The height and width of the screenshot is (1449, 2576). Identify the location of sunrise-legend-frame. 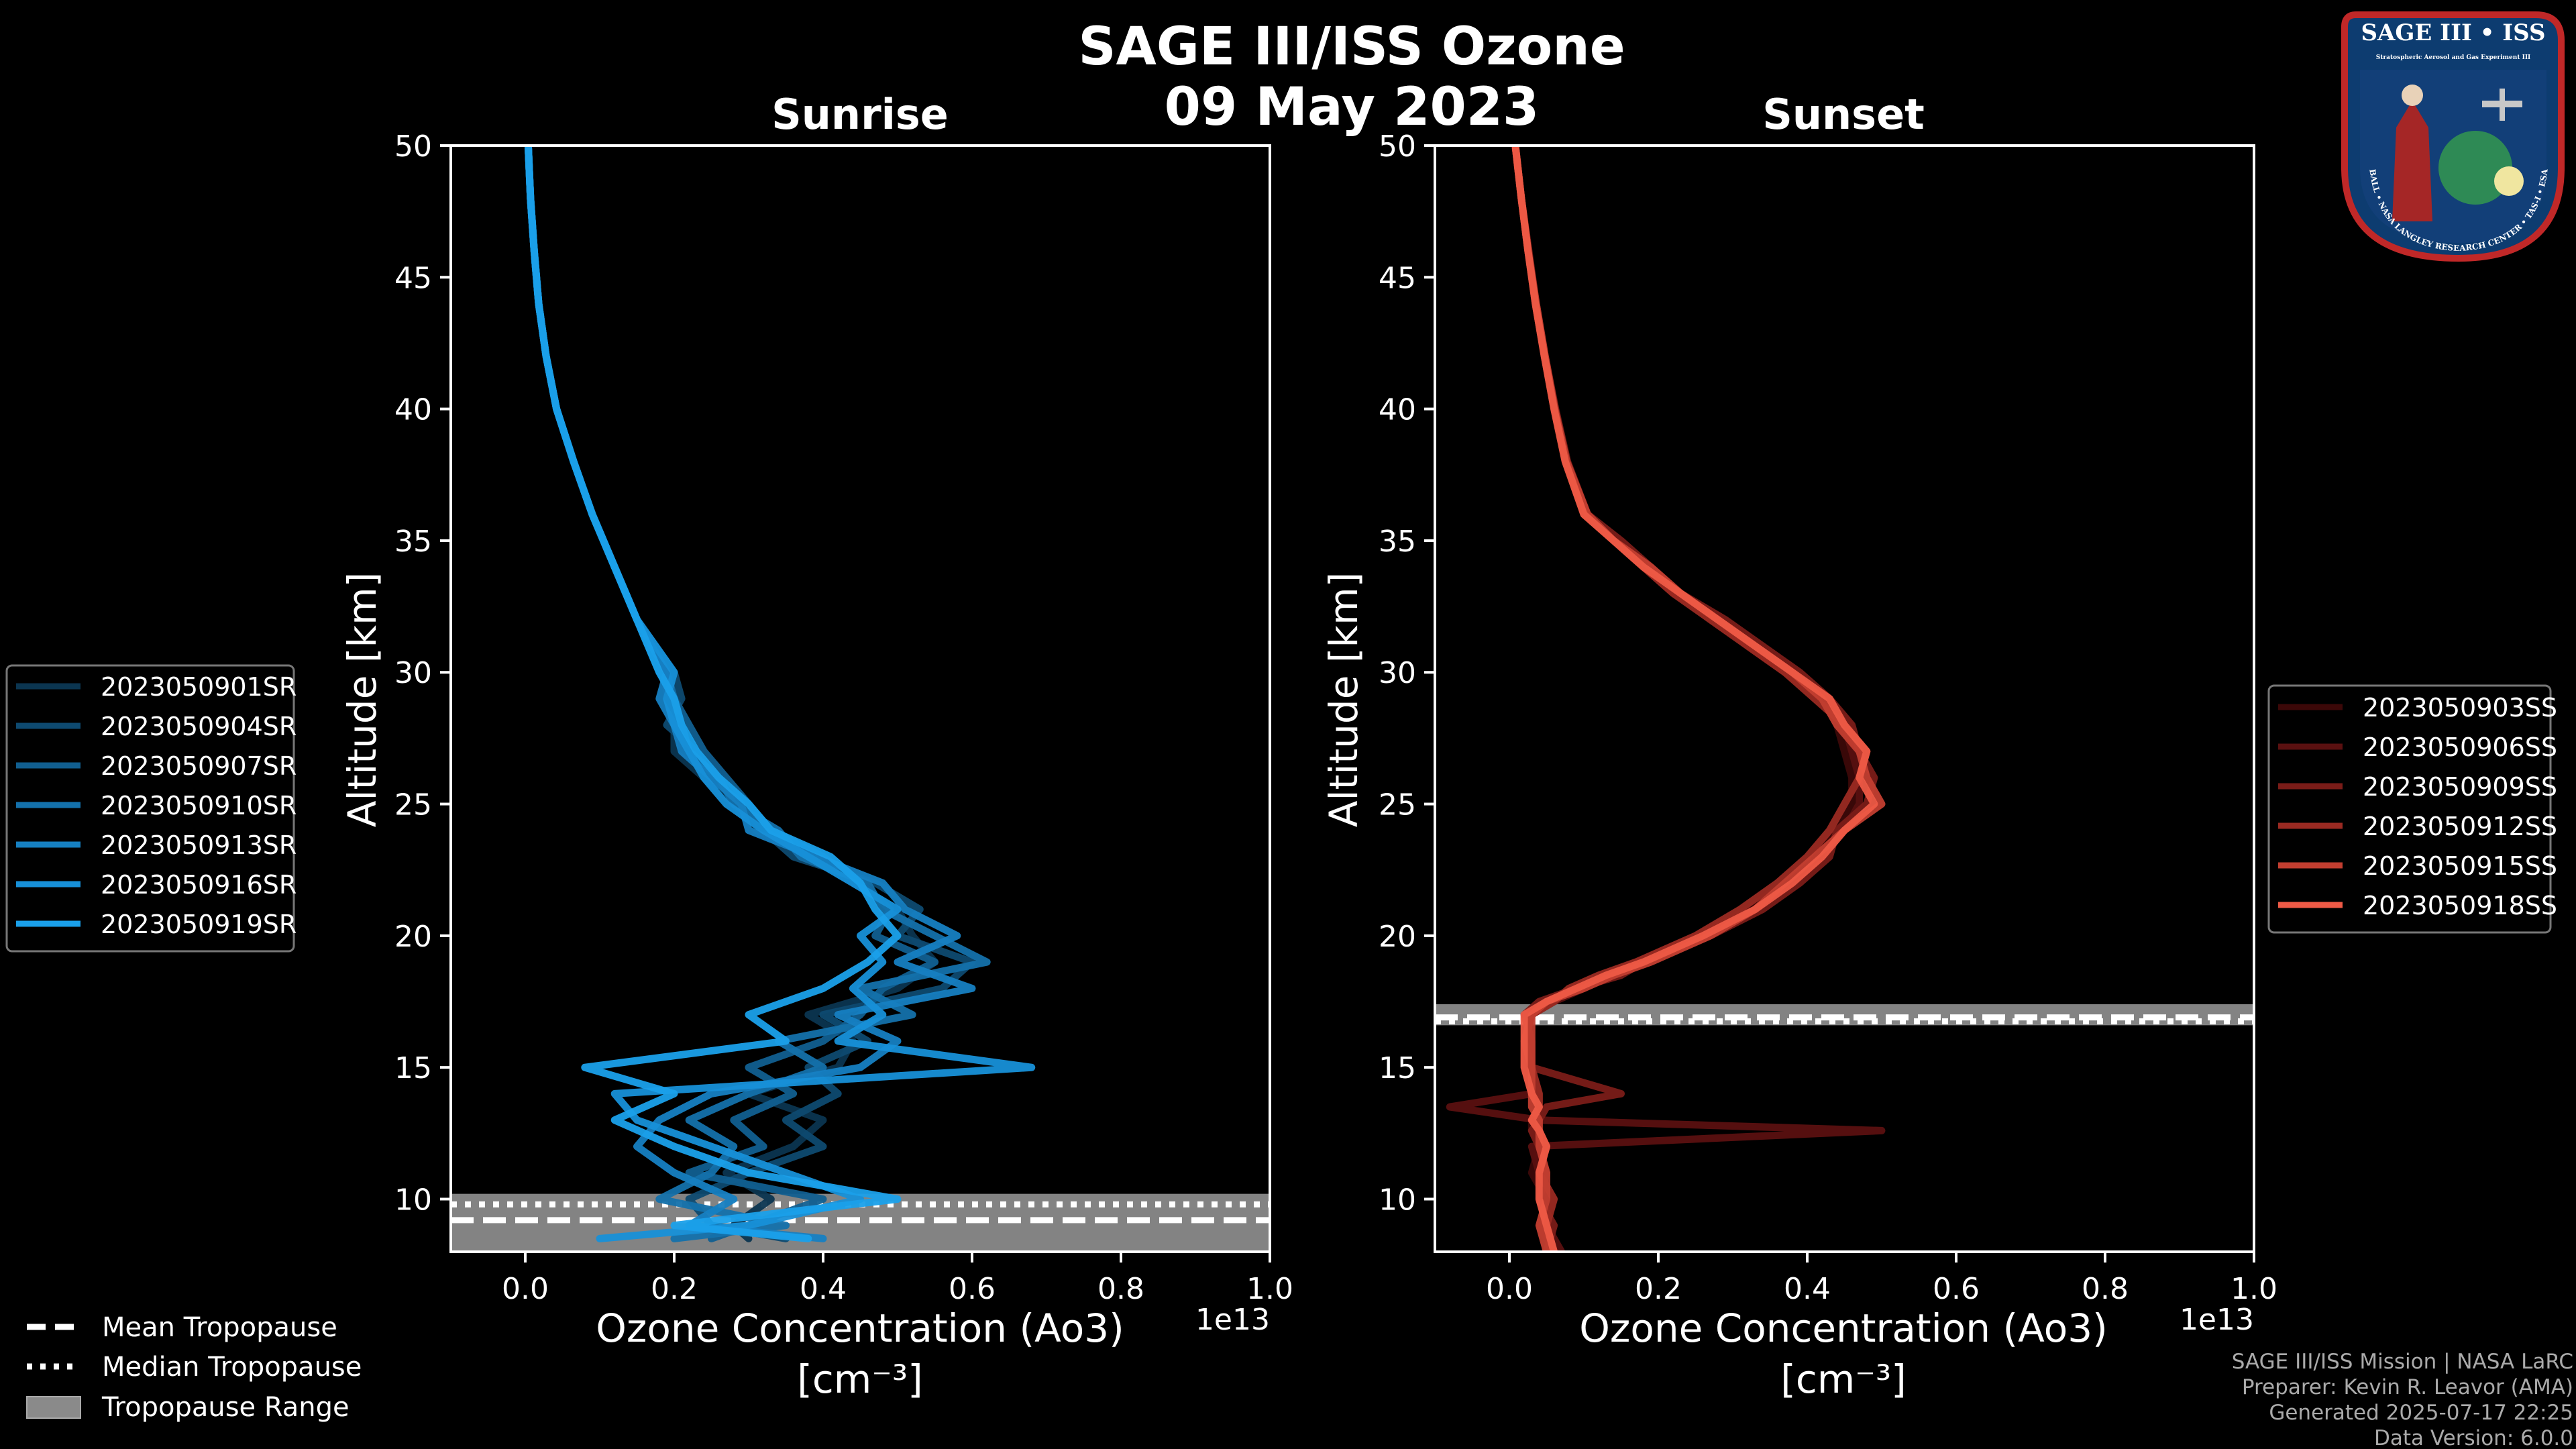
(150, 808).